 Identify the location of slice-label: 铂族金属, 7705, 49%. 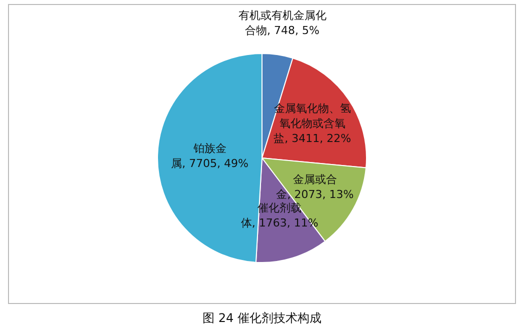
(209, 156).